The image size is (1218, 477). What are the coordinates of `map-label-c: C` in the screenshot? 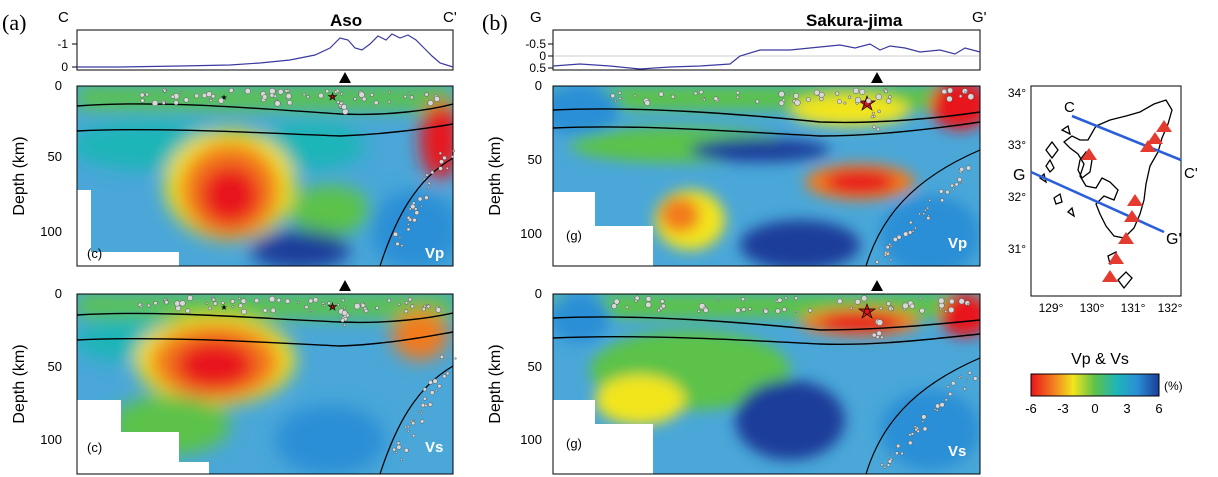 It's located at (1069, 107).